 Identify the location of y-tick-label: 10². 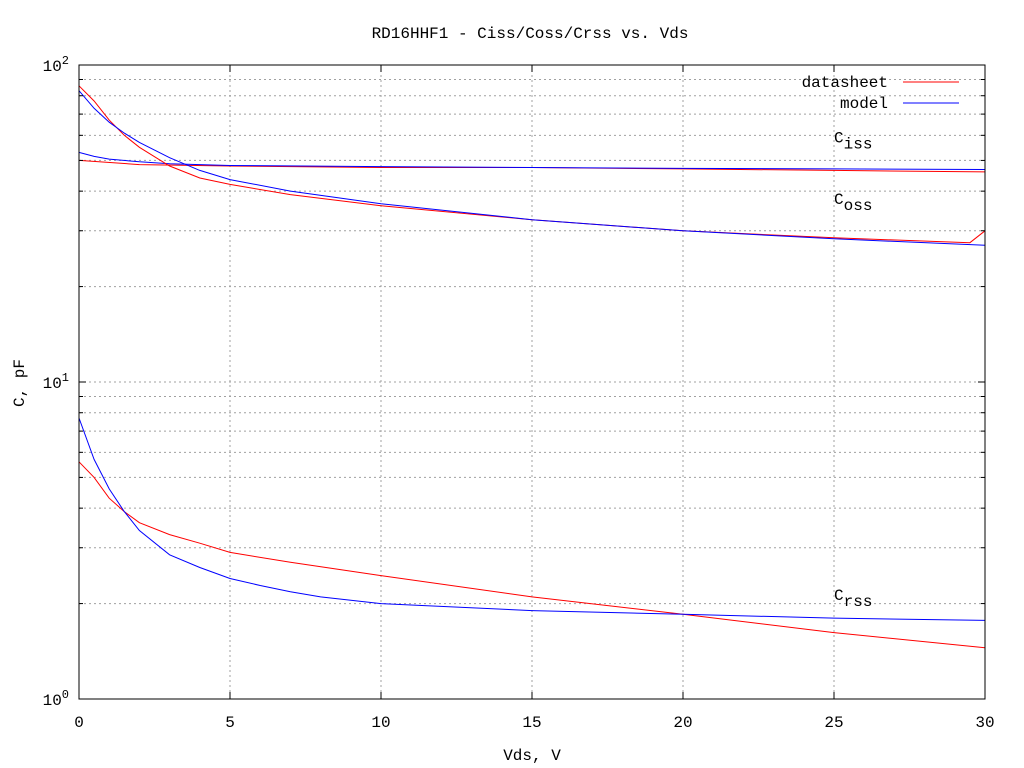
(56, 65).